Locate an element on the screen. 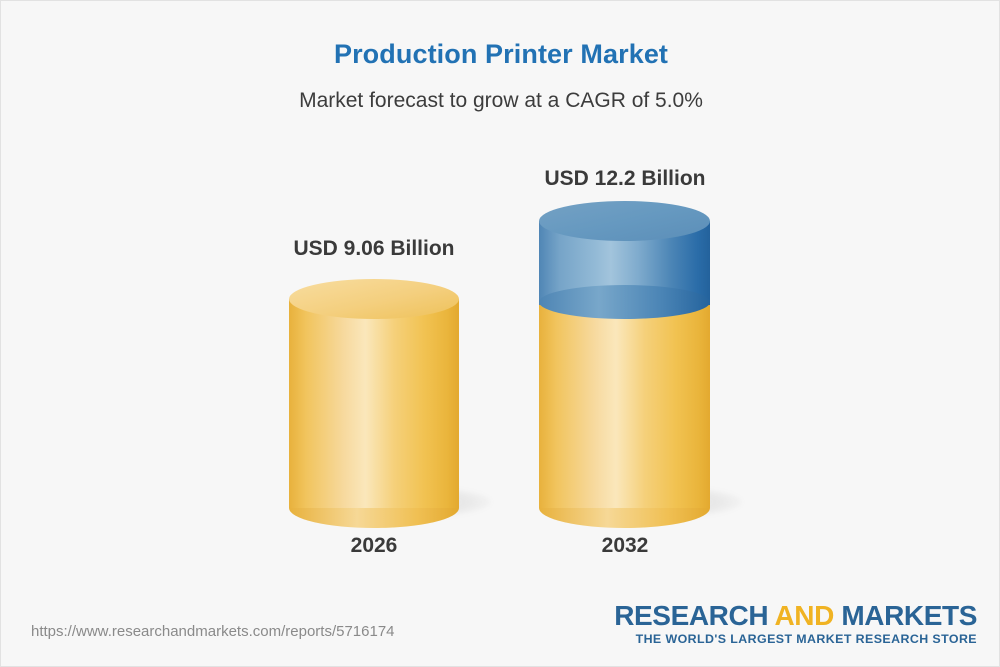 Image resolution: width=1000 pixels, height=667 pixels. logo-wordmark: RESEARCH AND MARKETS is located at coordinates (795, 615).